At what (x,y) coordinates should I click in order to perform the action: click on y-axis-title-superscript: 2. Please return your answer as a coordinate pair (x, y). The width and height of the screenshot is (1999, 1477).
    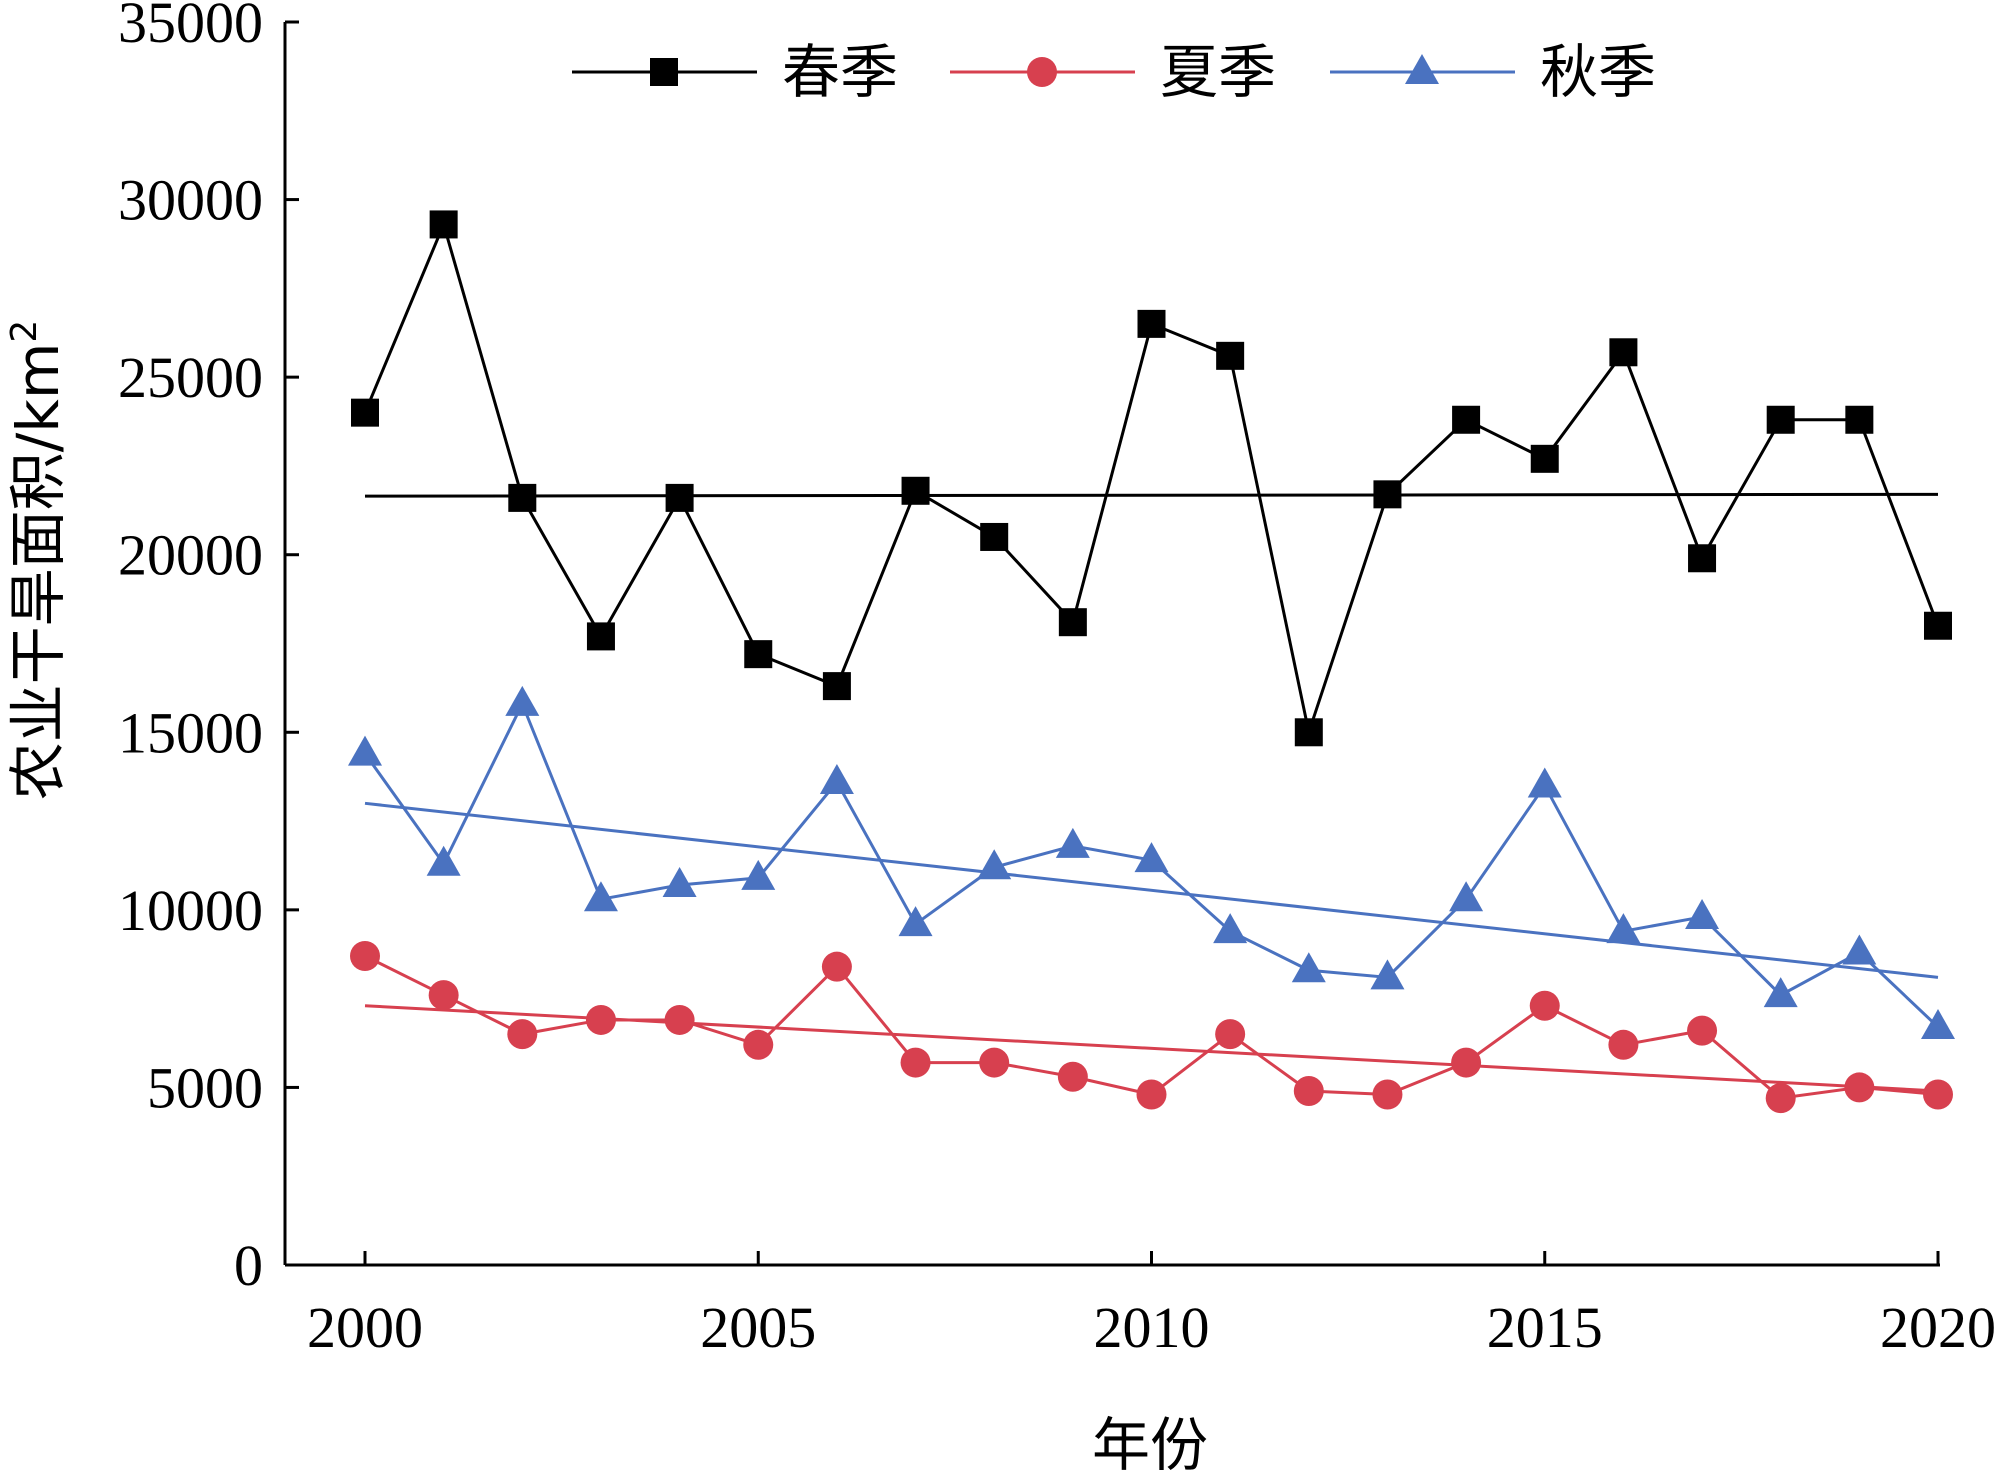
    Looking at the image, I should click on (24, 331).